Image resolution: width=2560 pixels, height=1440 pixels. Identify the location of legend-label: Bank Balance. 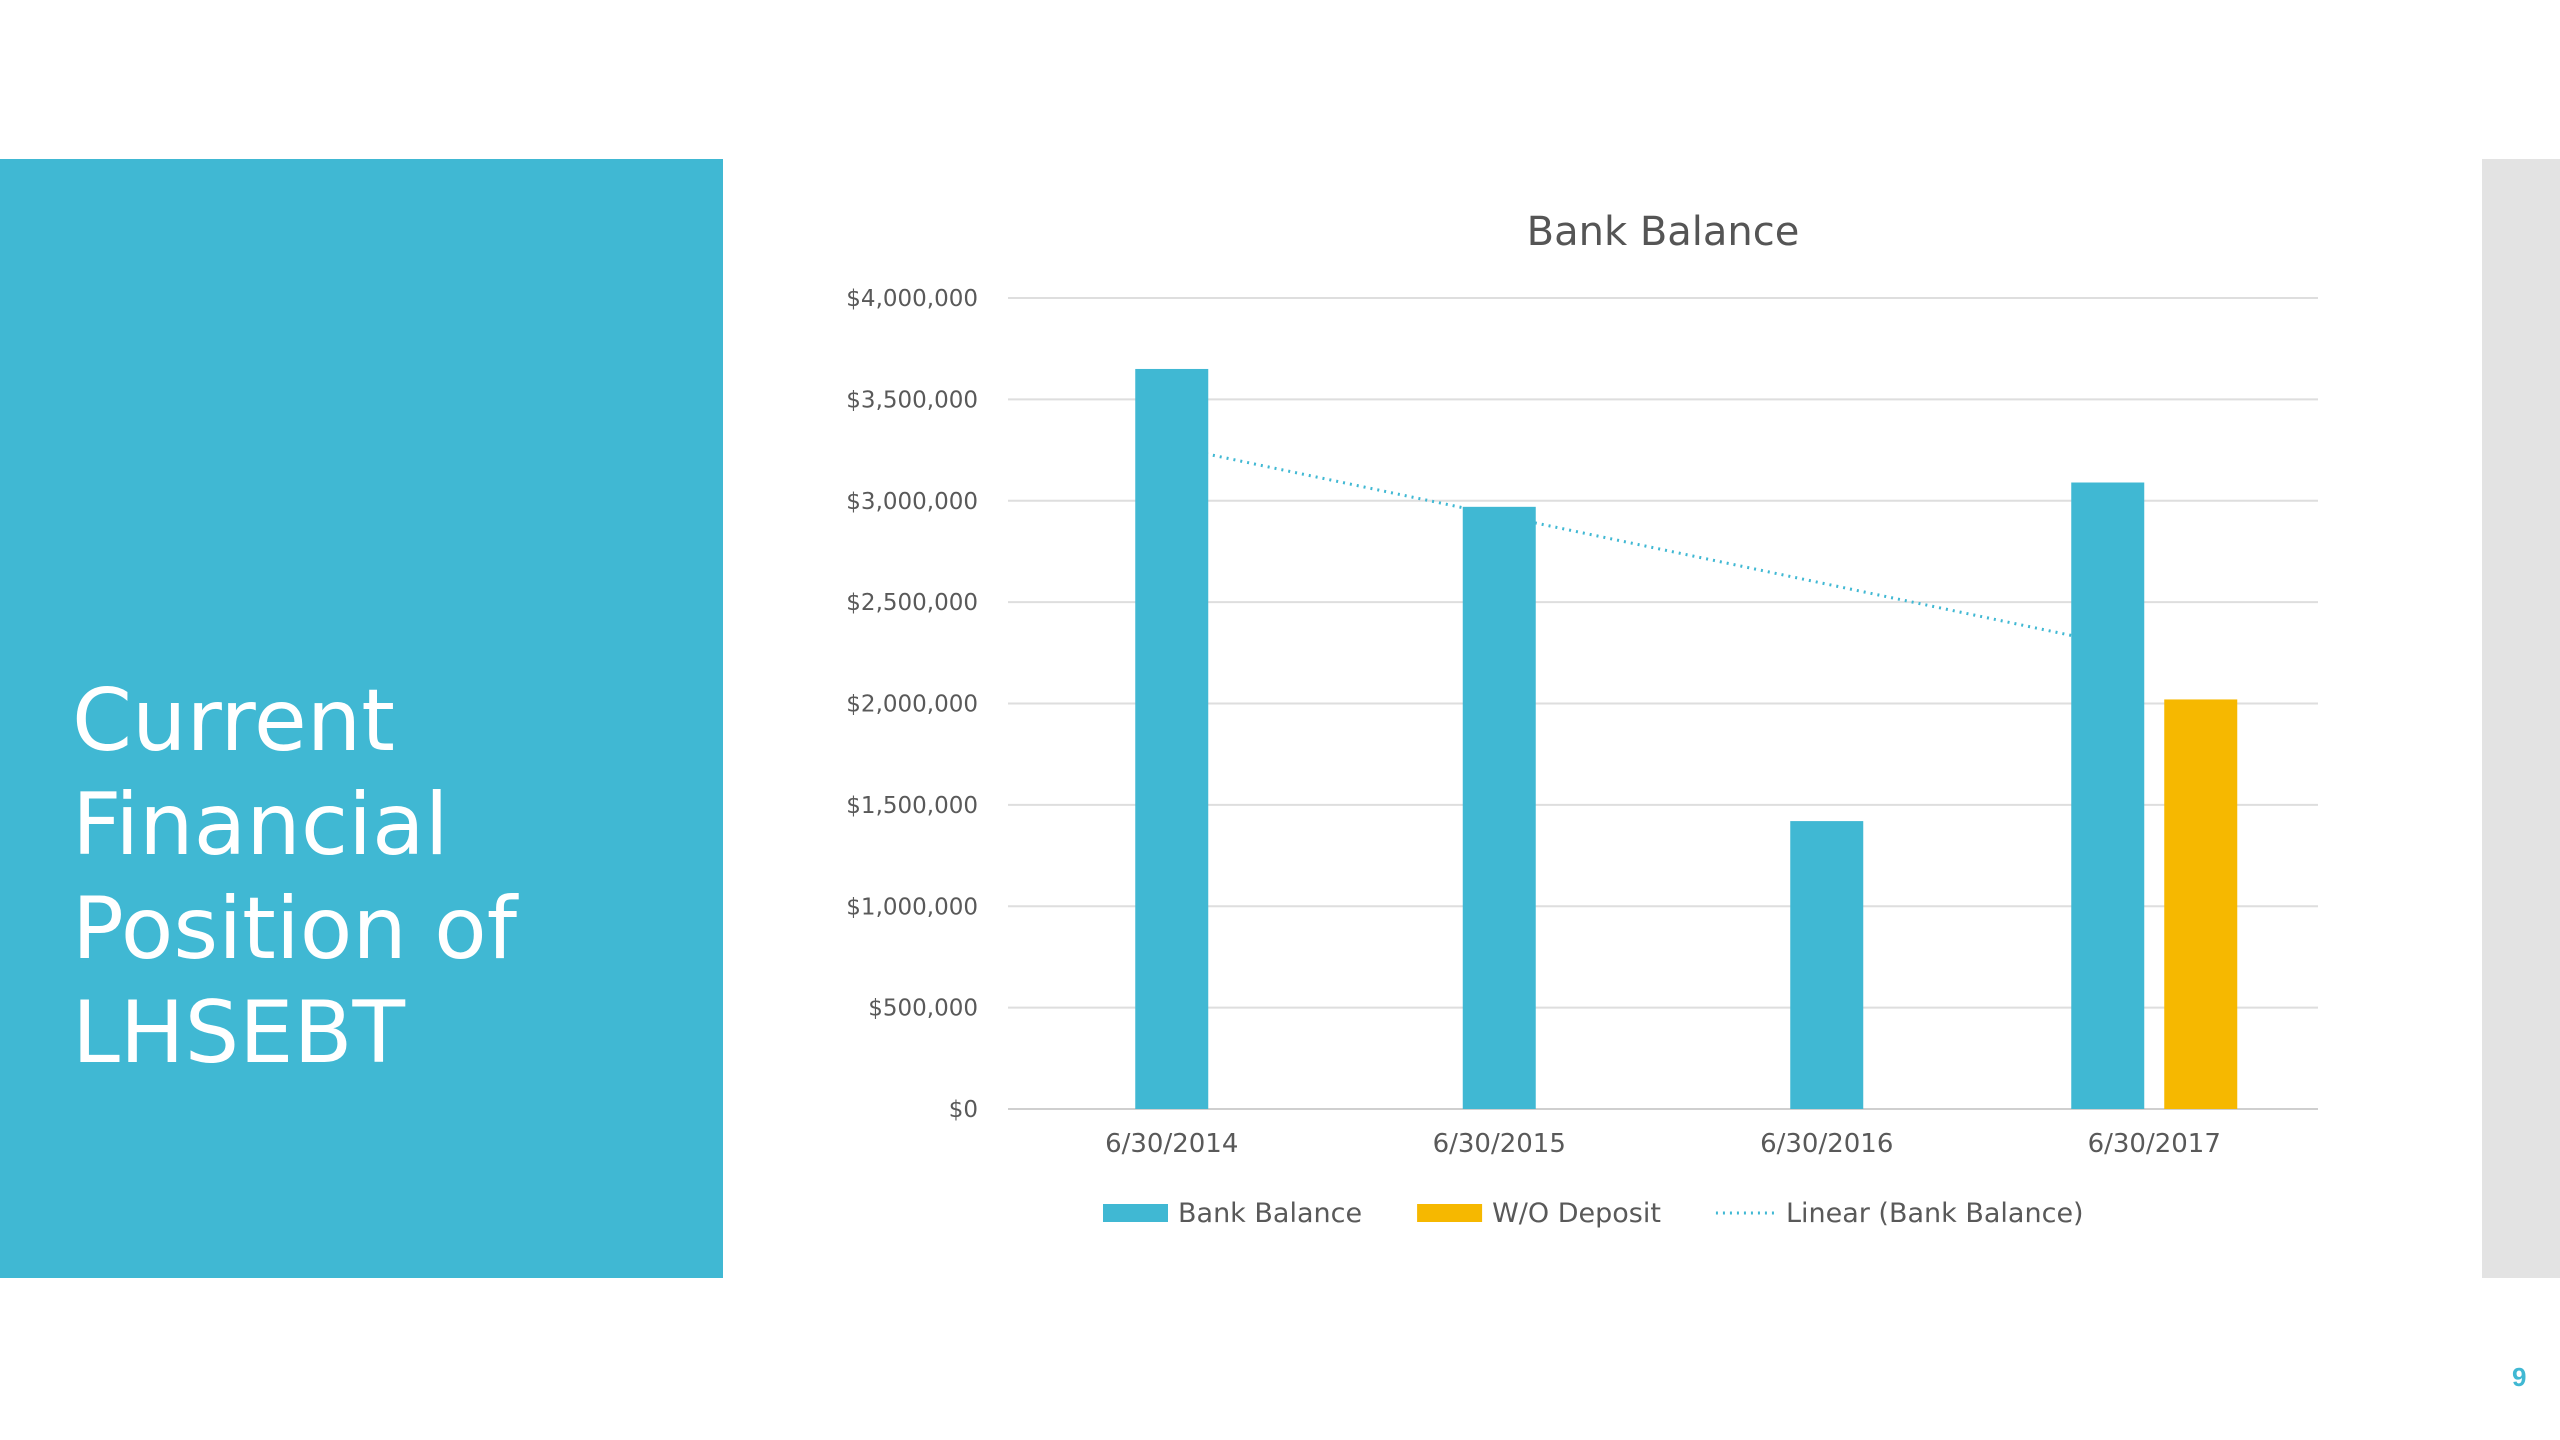
(1270, 1213).